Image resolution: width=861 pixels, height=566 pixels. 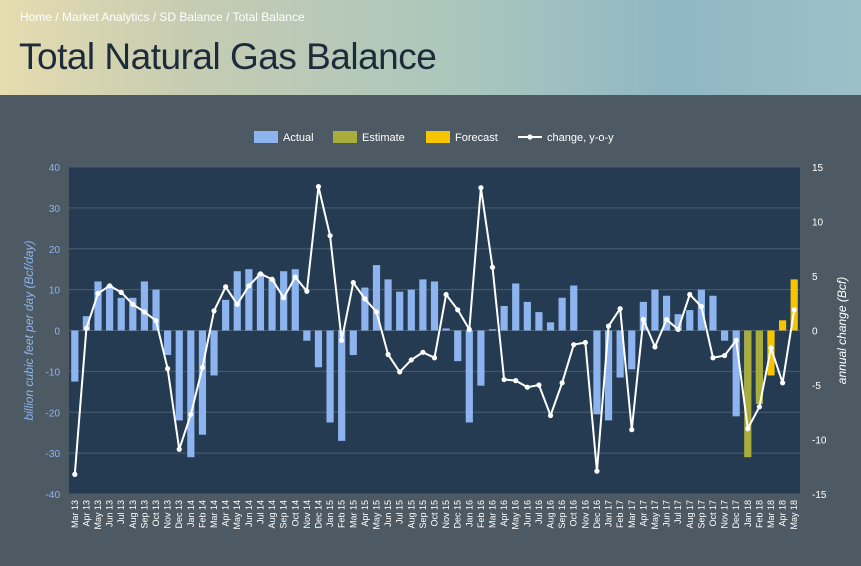 I want to click on y-tick-label: -40, so click(x=53, y=495).